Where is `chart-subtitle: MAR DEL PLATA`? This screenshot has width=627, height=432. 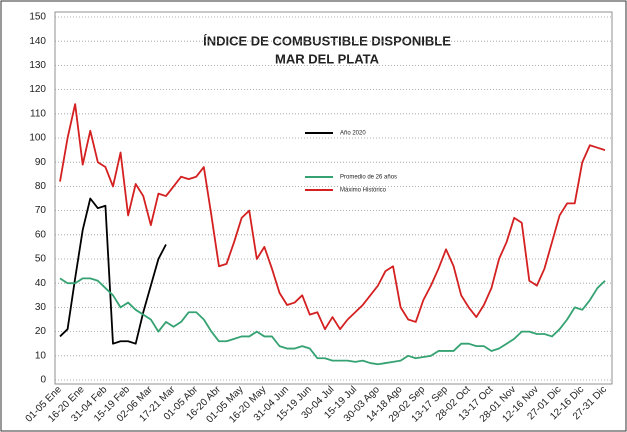 chart-subtitle: MAR DEL PLATA is located at coordinates (327, 58).